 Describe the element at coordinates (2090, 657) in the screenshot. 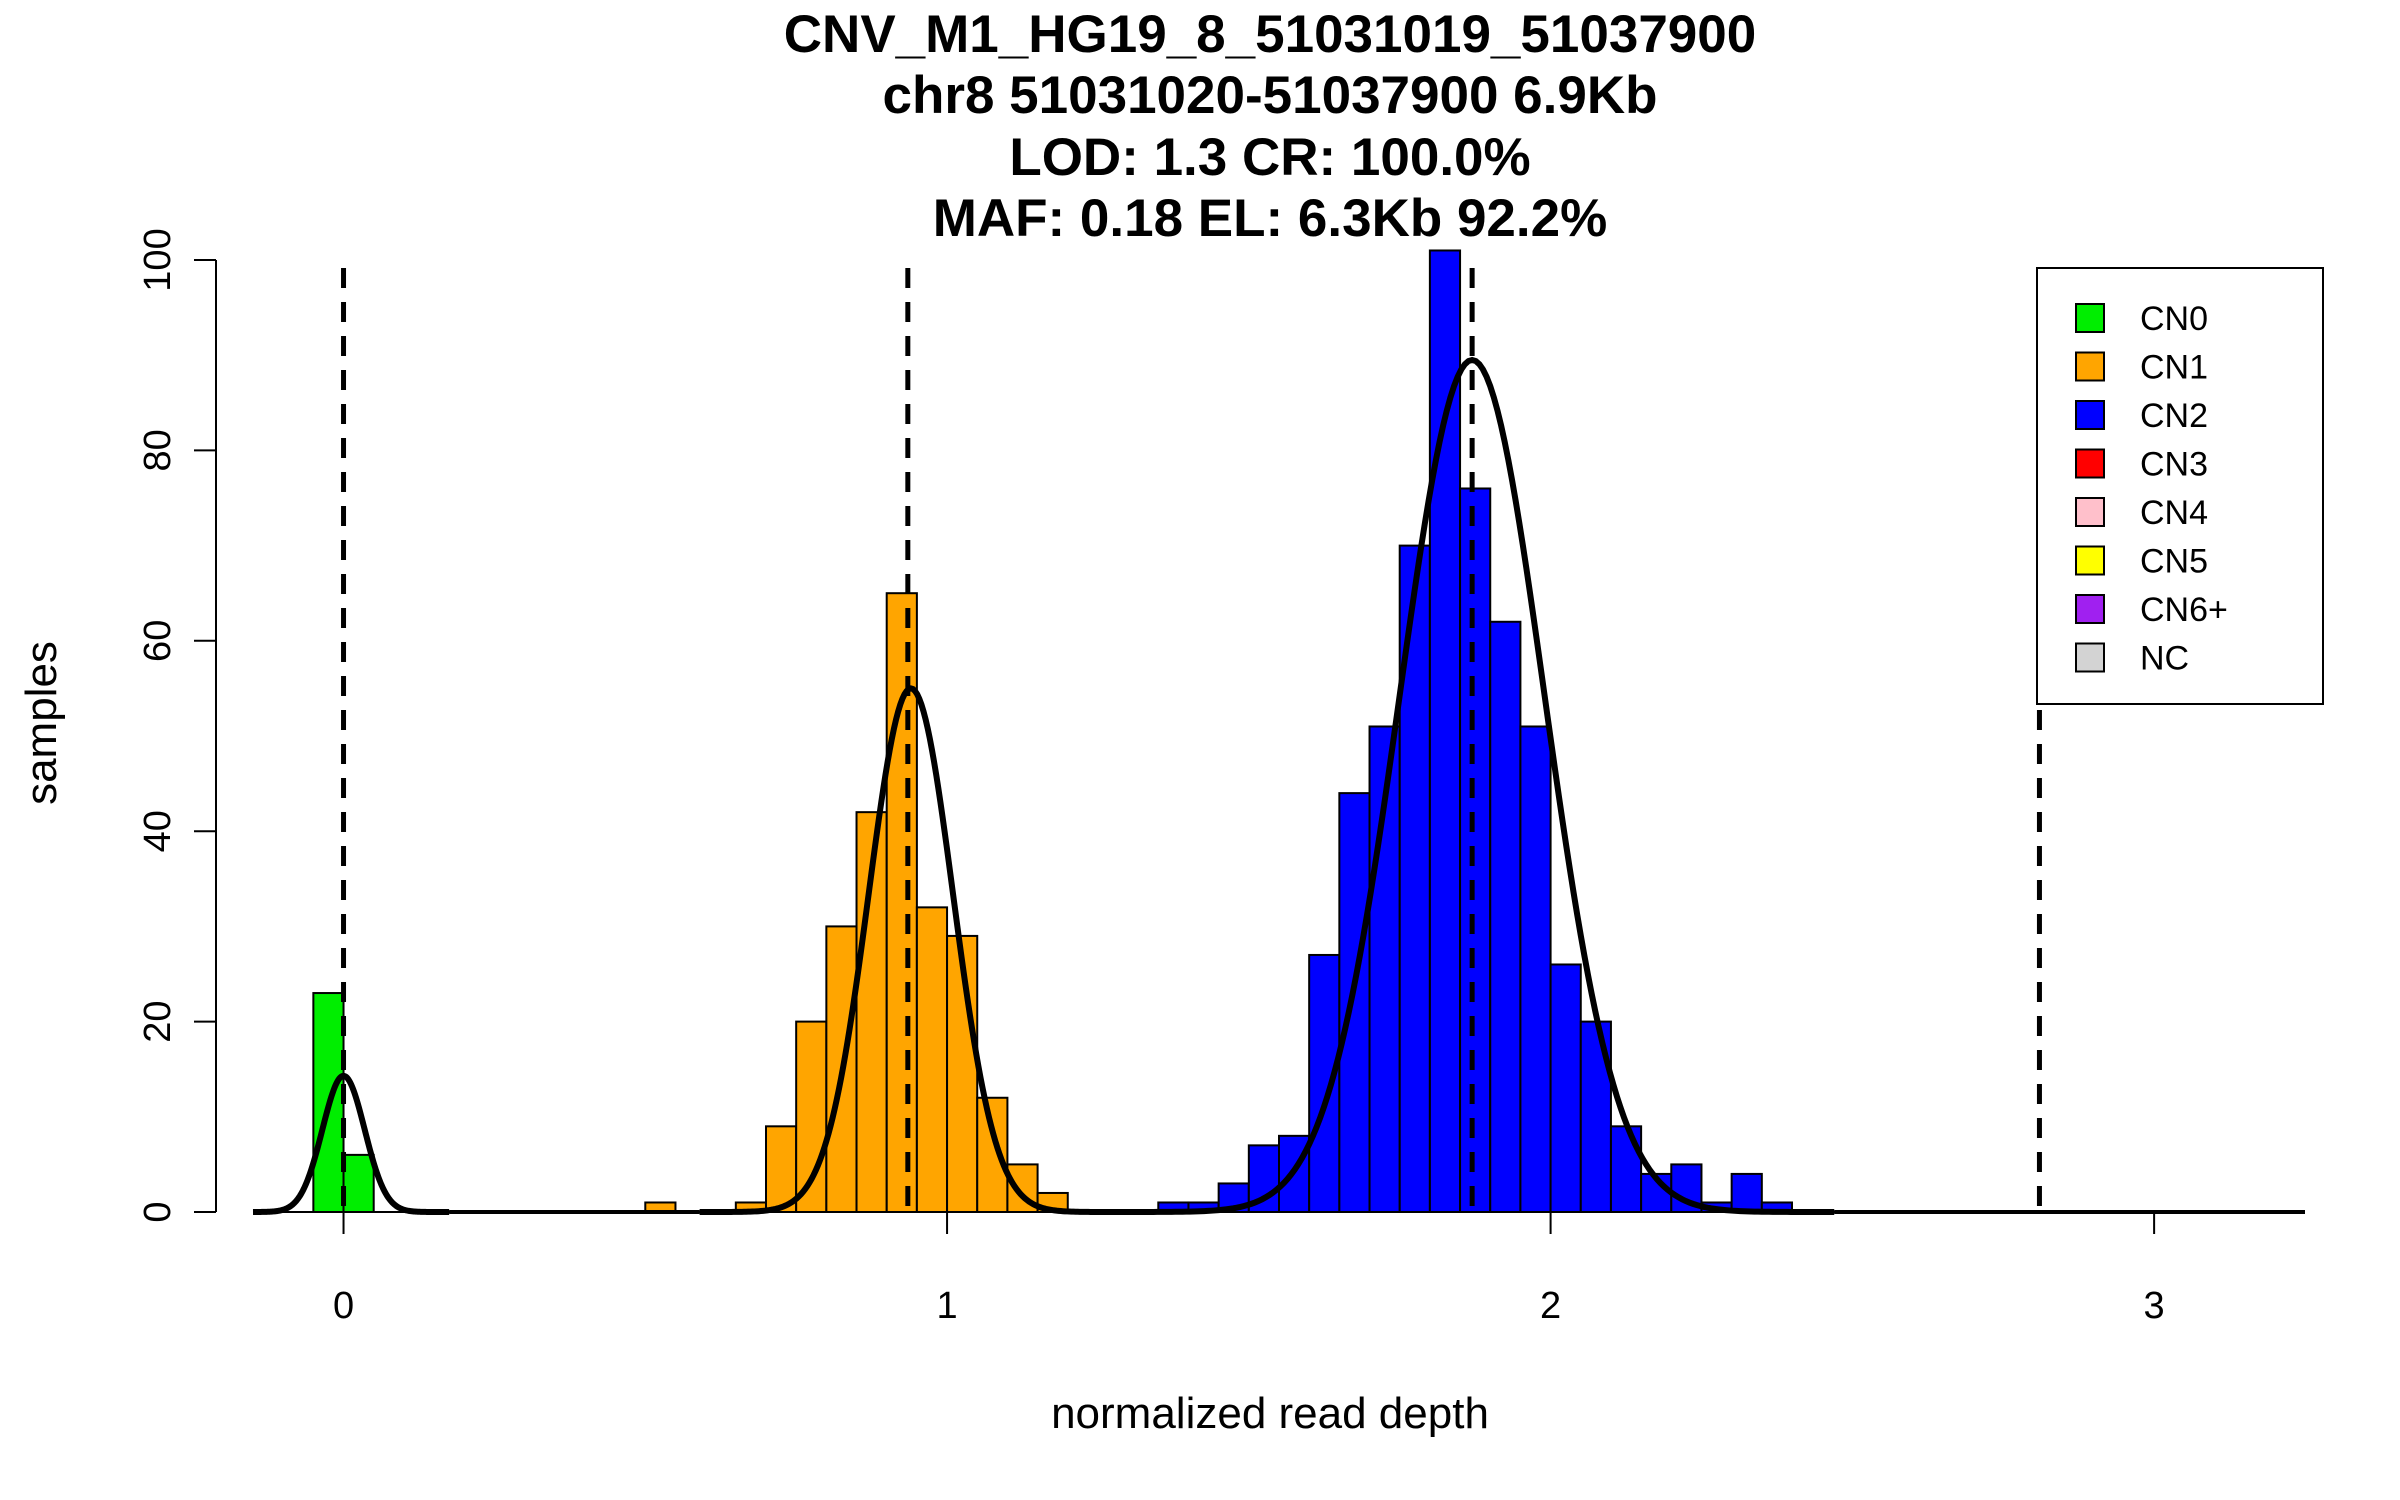

I see `legend-swatch-nc` at that location.